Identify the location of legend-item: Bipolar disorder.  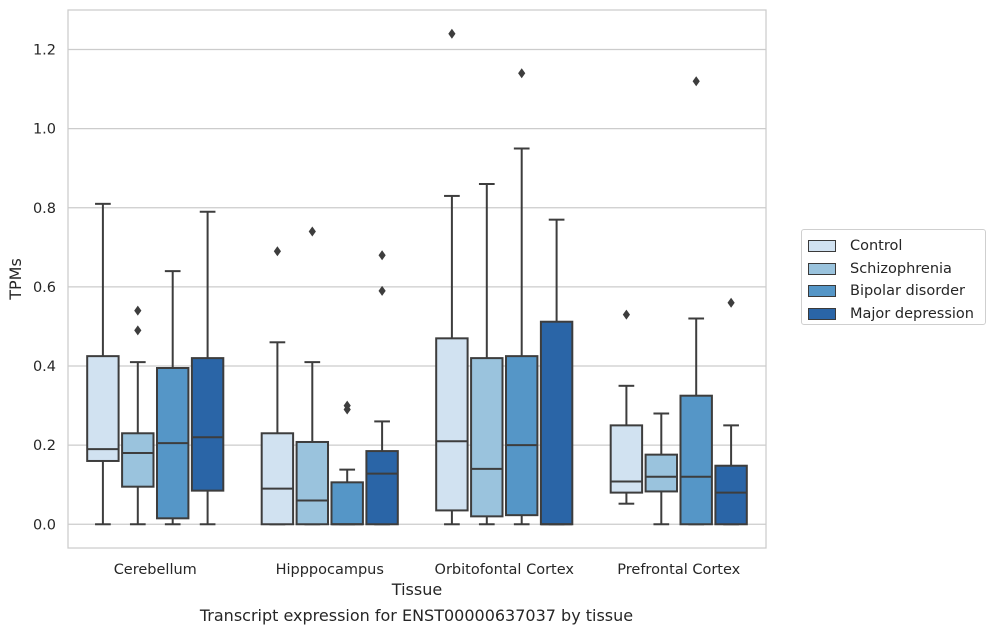
(896, 291).